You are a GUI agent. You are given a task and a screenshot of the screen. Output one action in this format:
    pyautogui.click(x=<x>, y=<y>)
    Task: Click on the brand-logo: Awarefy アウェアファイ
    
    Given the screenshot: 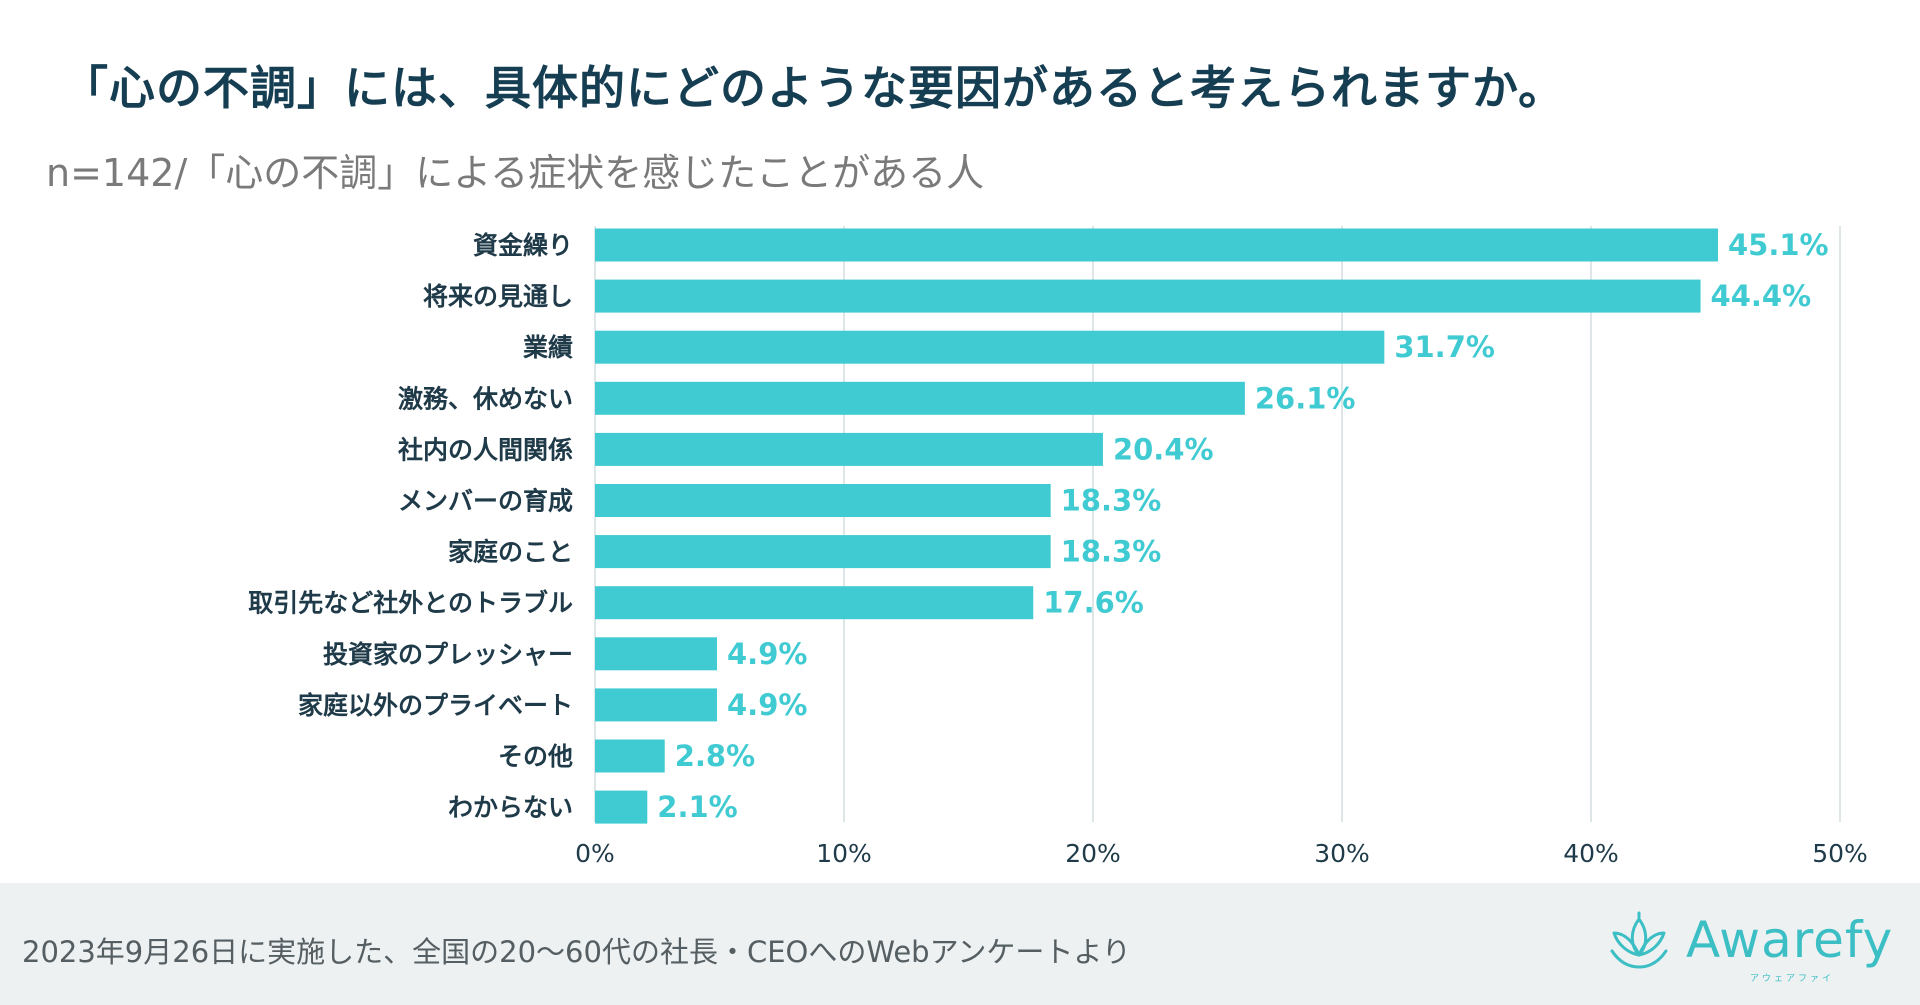 What is the action you would take?
    pyautogui.click(x=1747, y=949)
    